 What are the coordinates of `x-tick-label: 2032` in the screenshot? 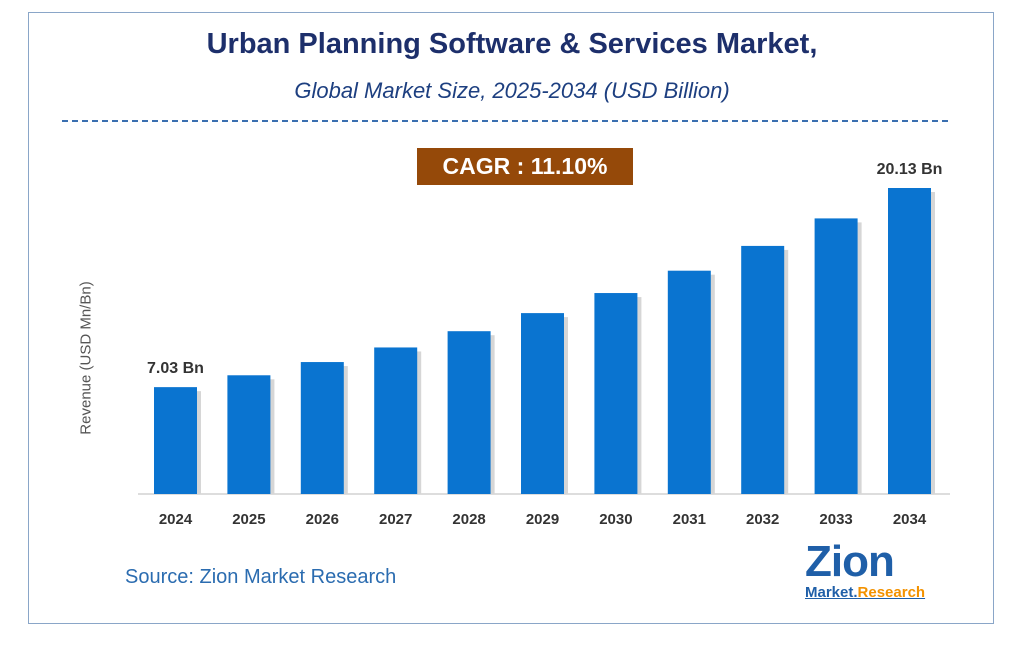 It's located at (762, 519).